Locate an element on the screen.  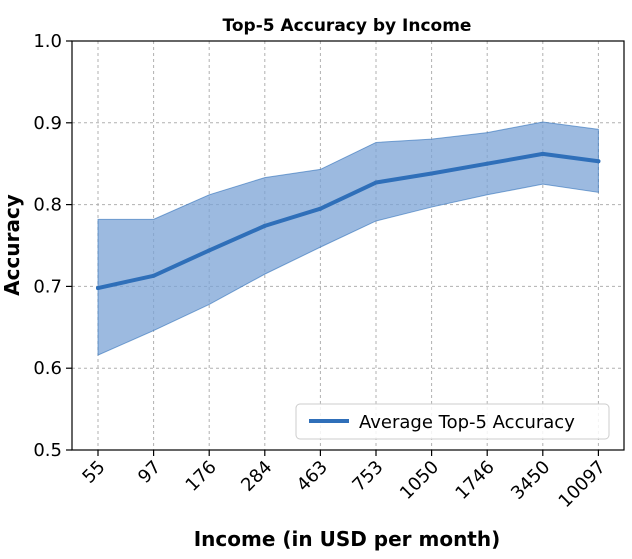
x-tick-label: 55 is located at coordinates (93, 472).